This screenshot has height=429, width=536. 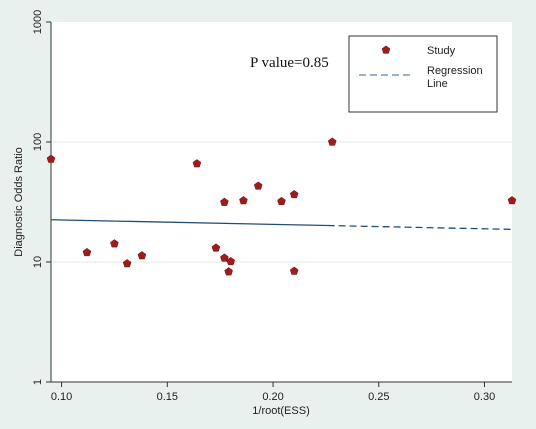 What do you see at coordinates (378, 397) in the screenshot?
I see `x-tick-label: 0.25` at bounding box center [378, 397].